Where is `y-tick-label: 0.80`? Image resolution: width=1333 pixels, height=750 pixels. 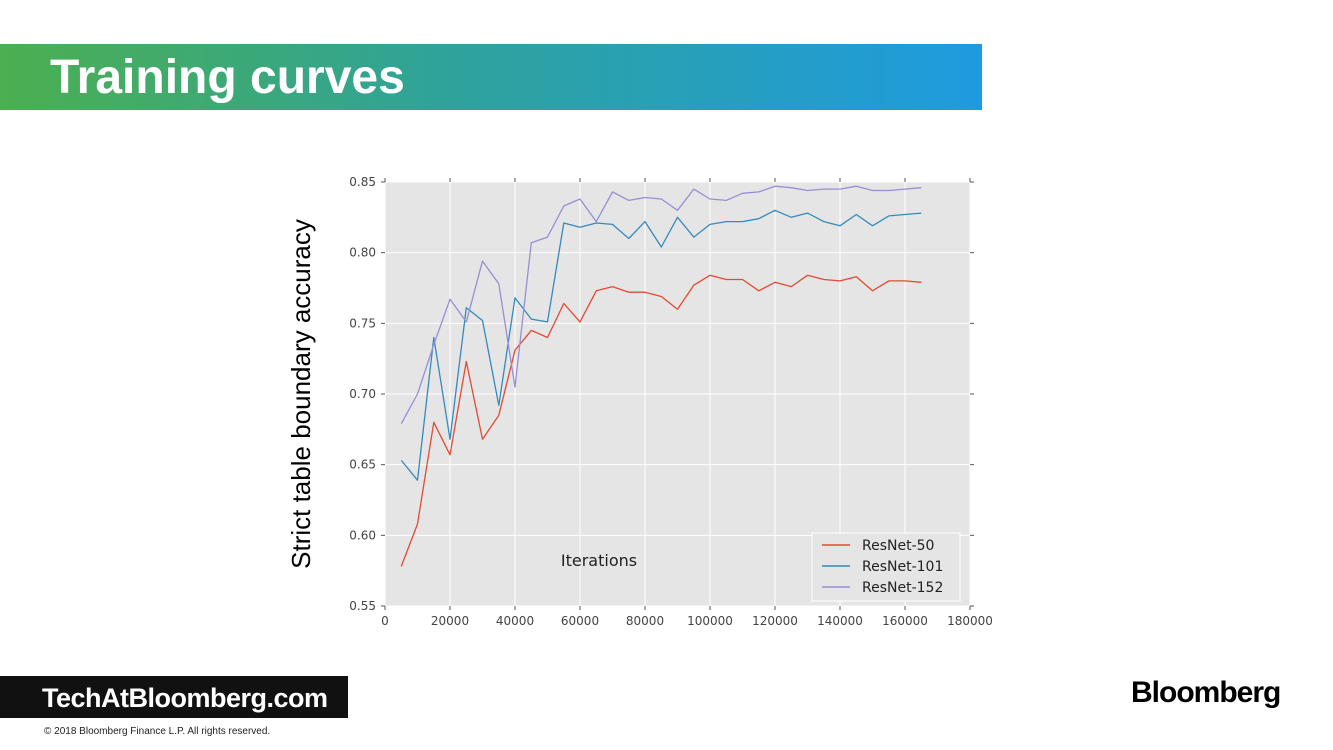 y-tick-label: 0.80 is located at coordinates (362, 253).